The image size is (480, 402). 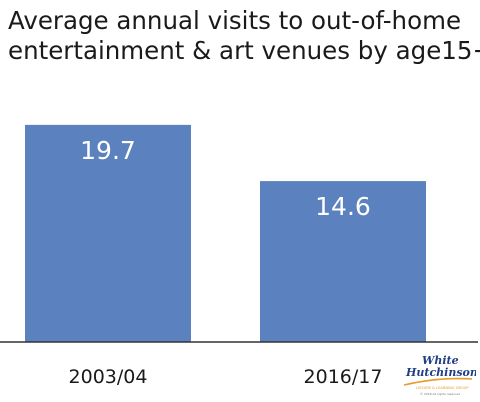 I want to click on logo-line-1: White, so click(x=440, y=360).